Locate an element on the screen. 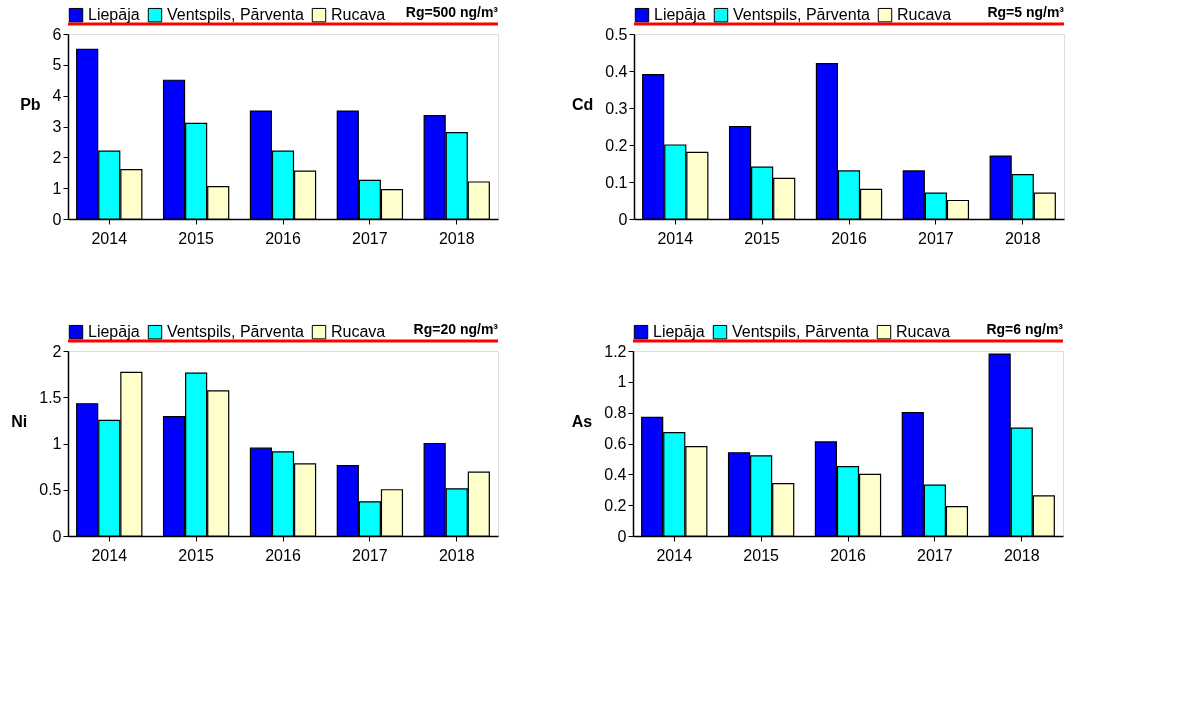 This screenshot has width=1184, height=717. y-axis-title: Cd is located at coordinates (582, 104).